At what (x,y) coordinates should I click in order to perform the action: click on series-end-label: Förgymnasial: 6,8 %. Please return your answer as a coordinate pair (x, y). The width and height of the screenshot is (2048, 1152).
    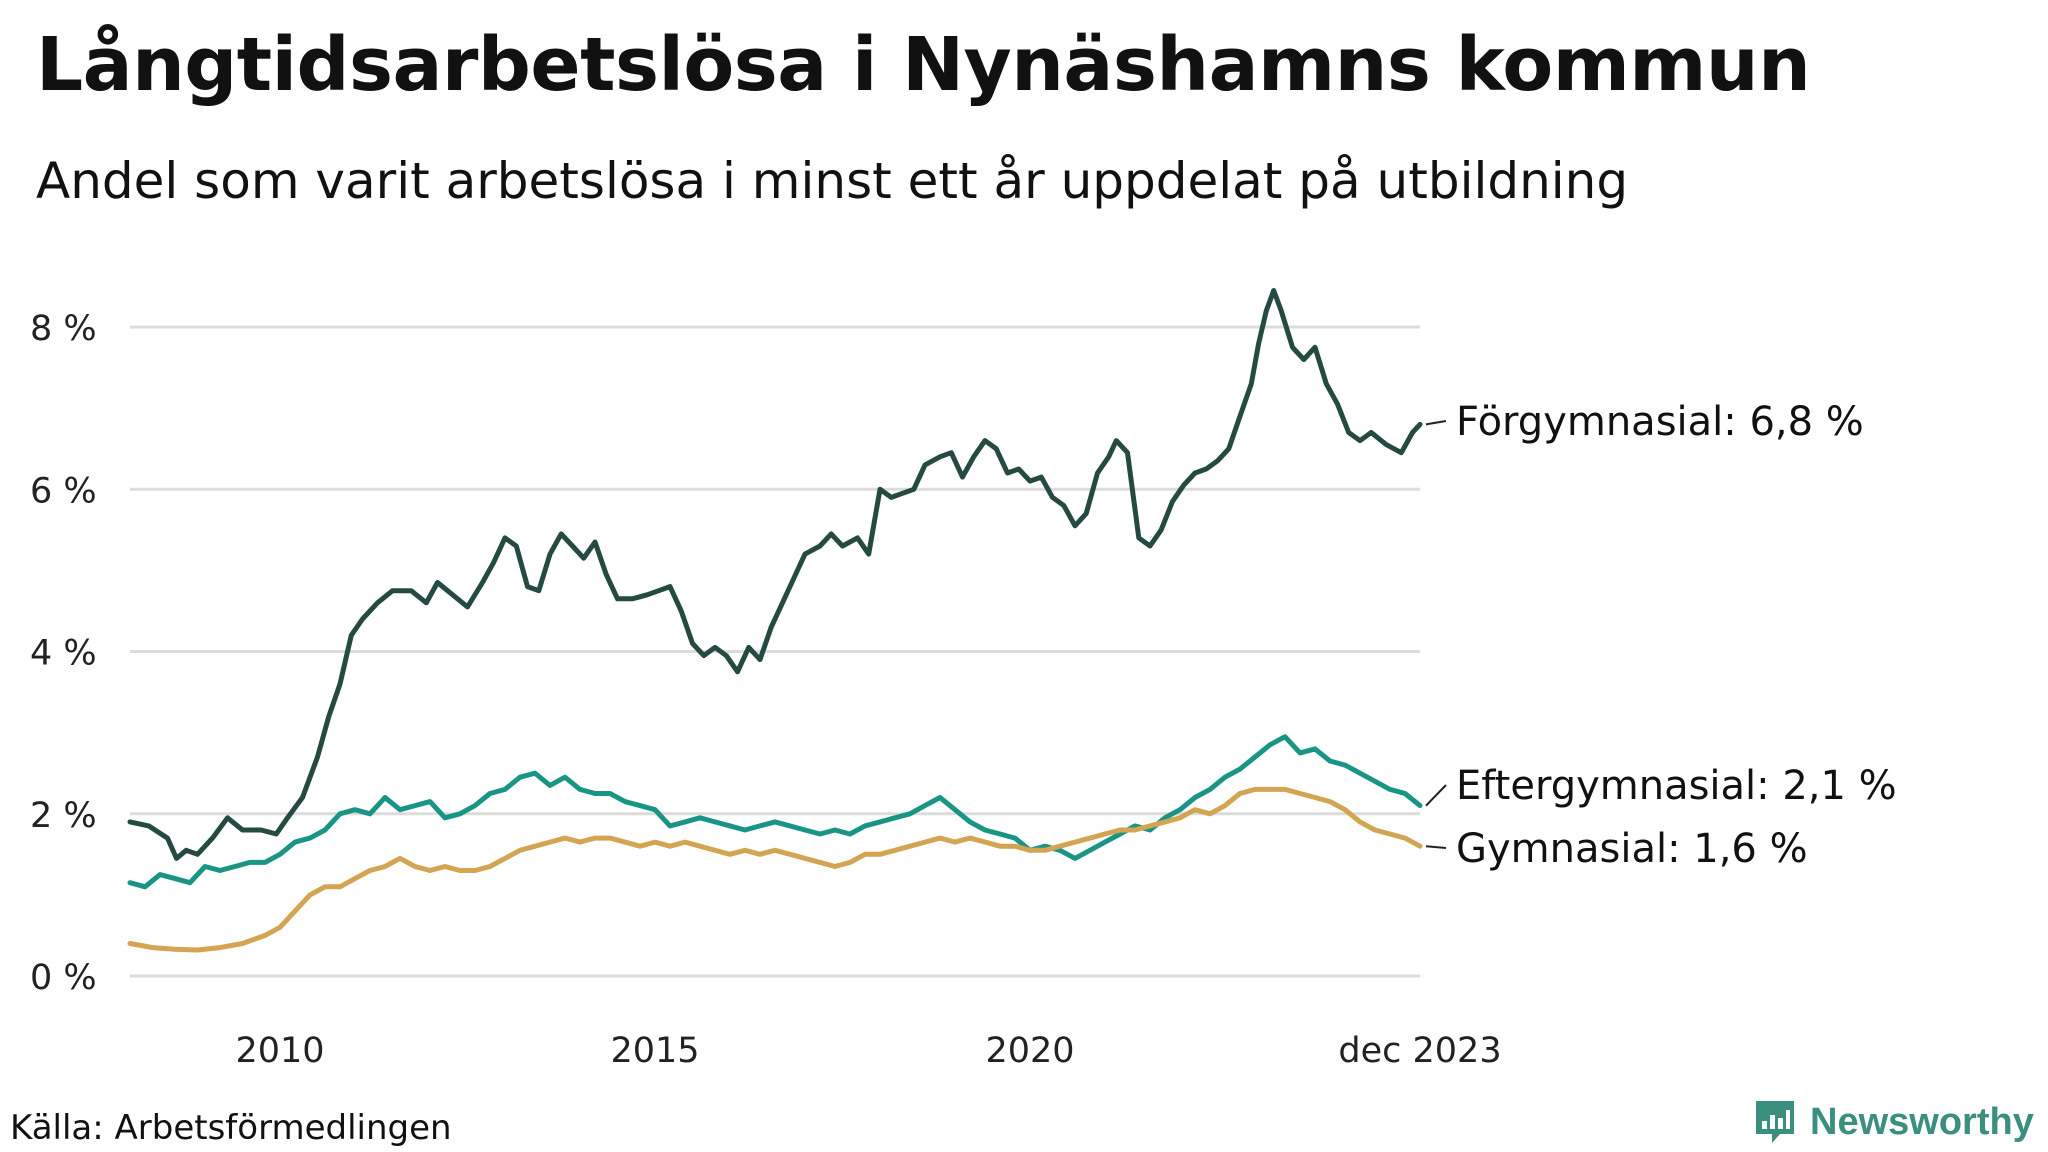
    Looking at the image, I should click on (1660, 422).